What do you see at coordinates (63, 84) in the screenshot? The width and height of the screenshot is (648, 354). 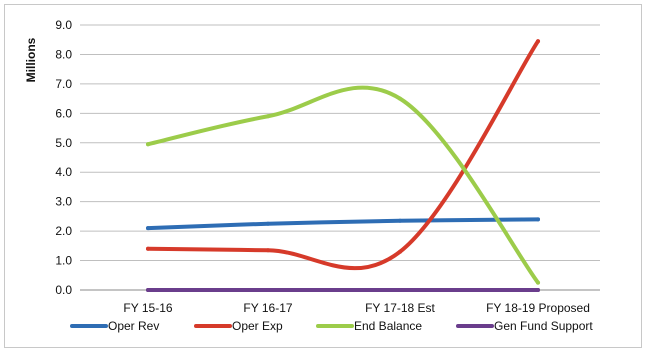 I see `y-tick-label: 7.0` at bounding box center [63, 84].